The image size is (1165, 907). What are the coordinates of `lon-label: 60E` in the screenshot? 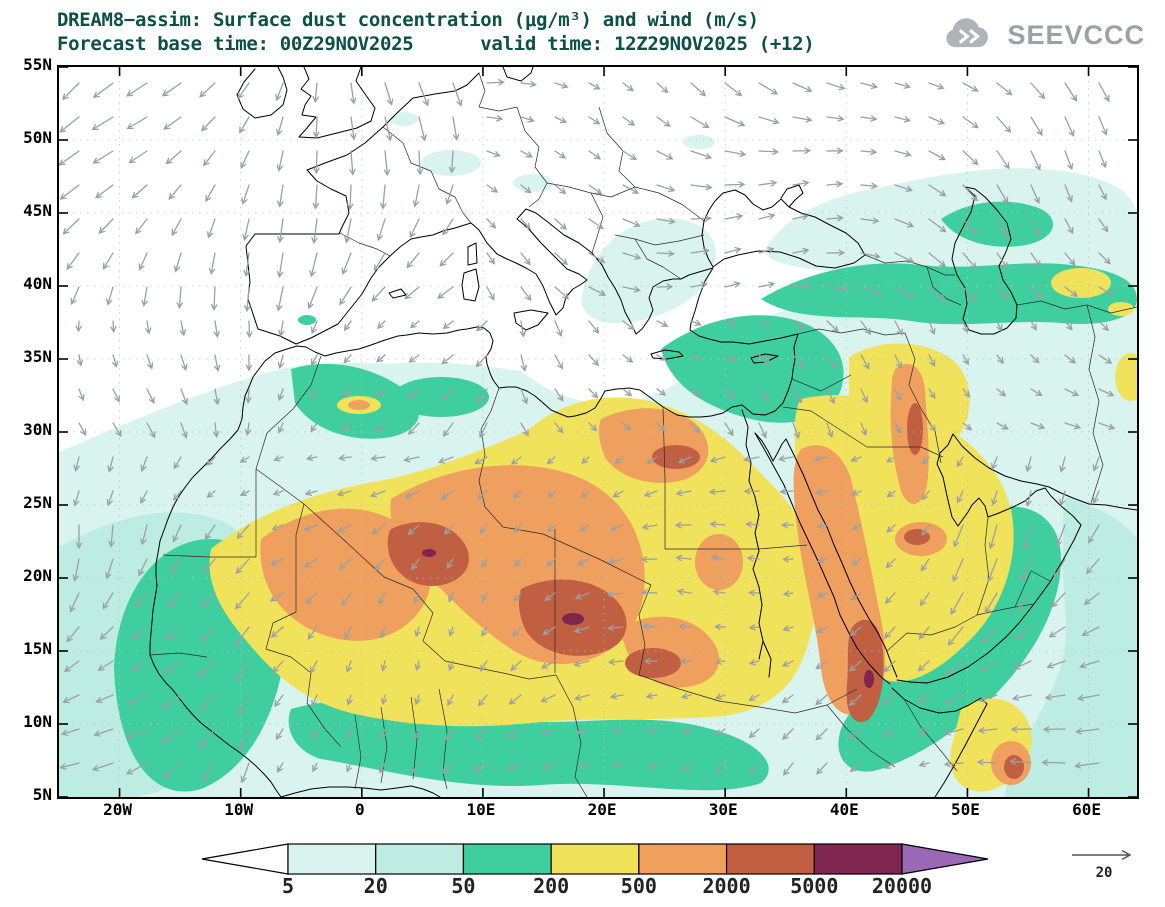 It's located at (1086, 809).